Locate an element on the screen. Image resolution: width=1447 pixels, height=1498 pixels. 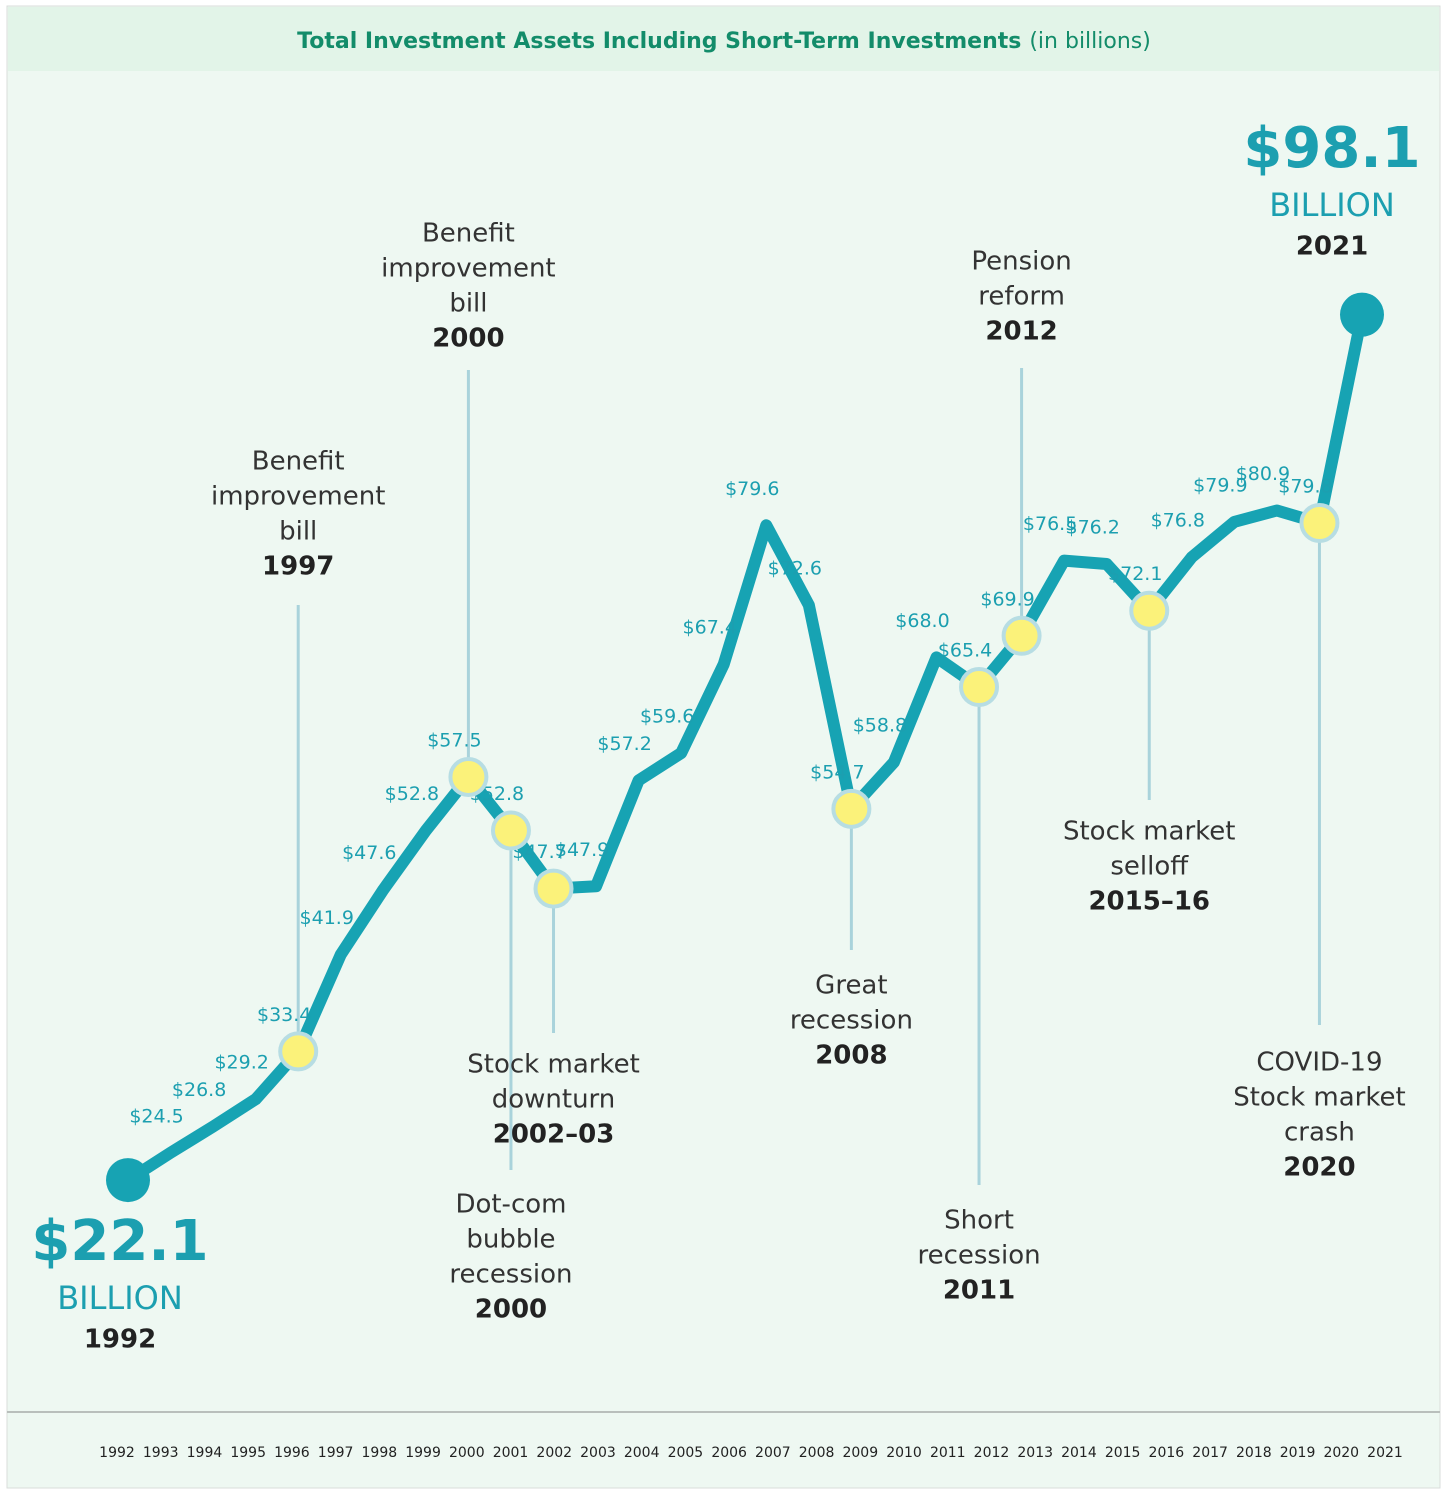
annotation-text: COVID-19 is located at coordinates (1319, 1063).